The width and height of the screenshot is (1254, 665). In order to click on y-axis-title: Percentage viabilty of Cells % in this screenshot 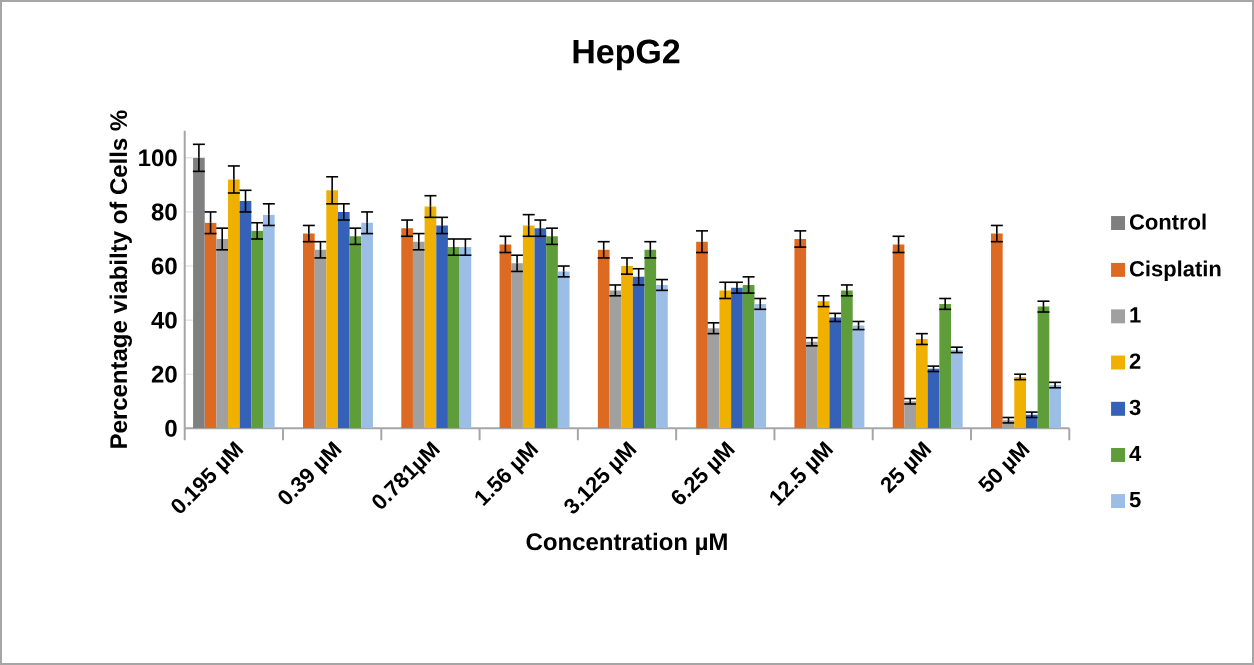, I will do `click(120, 279)`.